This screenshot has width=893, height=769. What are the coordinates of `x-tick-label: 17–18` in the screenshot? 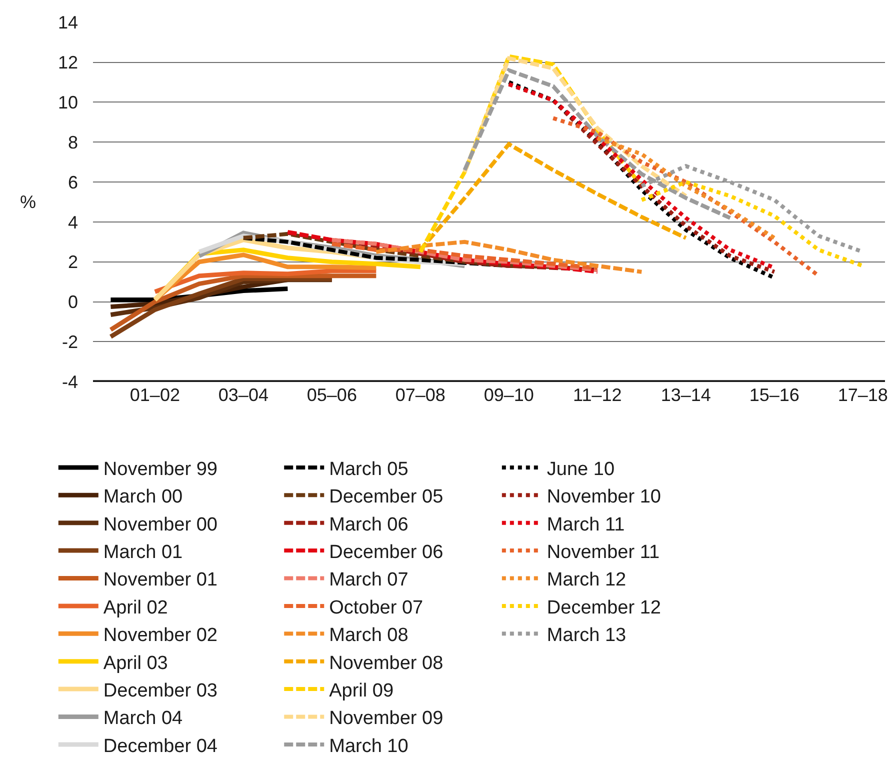 It's located at (863, 395).